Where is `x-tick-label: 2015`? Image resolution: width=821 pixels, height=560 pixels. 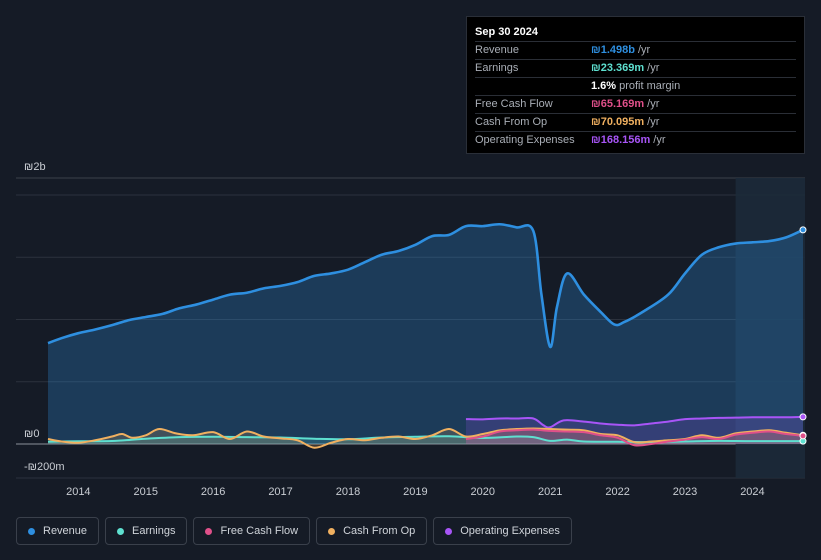
x-tick-label: 2015 is located at coordinates (146, 492).